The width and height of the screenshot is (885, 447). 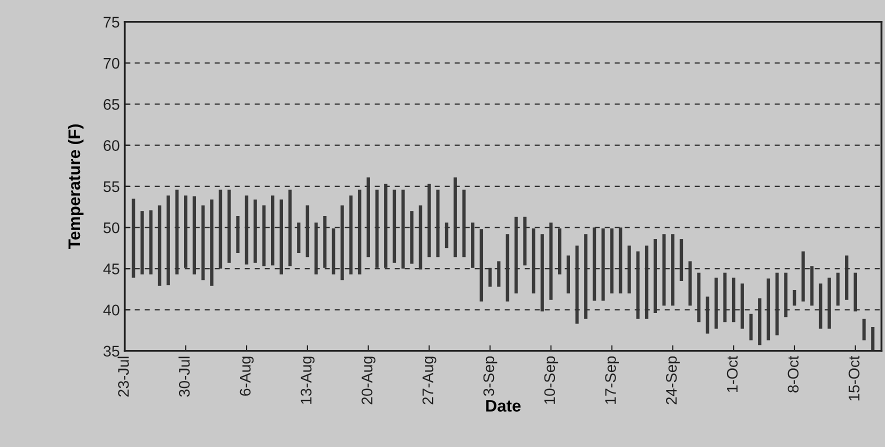 What do you see at coordinates (247, 376) in the screenshot?
I see `x-tick-label: 6-Aug` at bounding box center [247, 376].